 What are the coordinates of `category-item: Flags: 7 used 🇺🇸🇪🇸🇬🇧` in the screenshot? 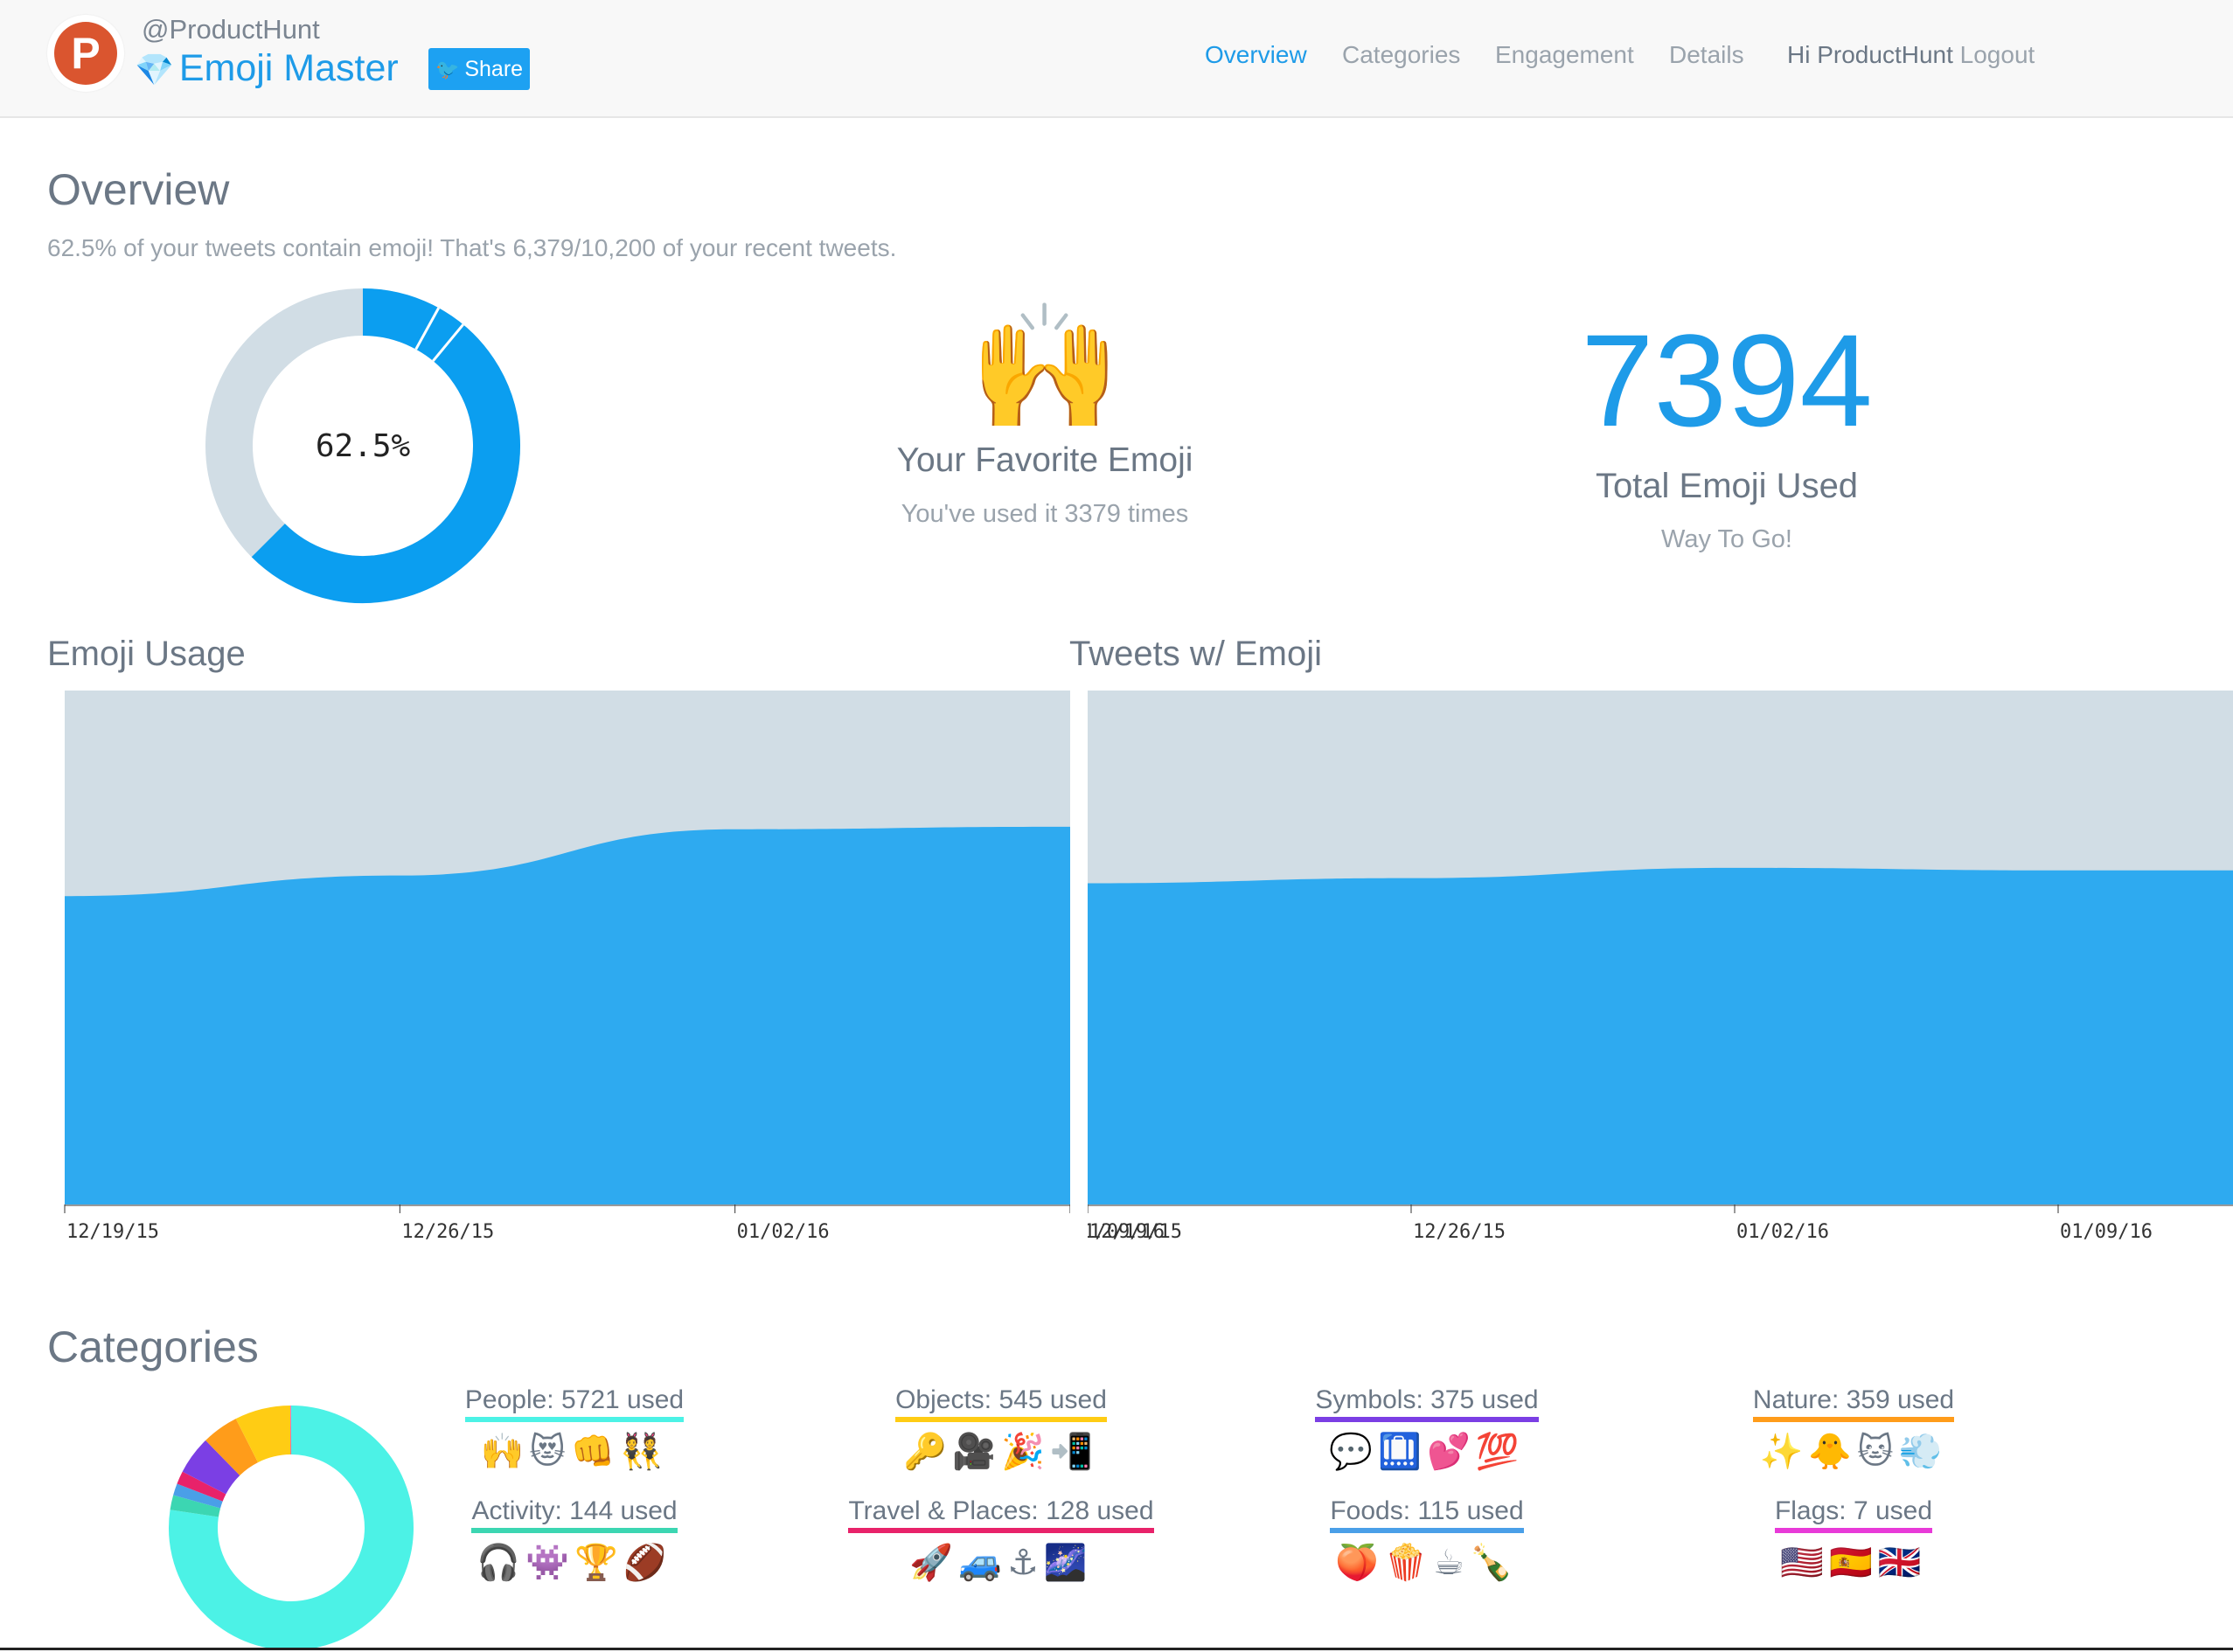 It's located at (1853, 1541).